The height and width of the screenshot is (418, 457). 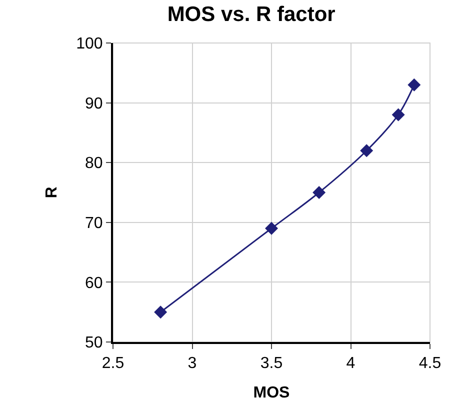 What do you see at coordinates (94, 343) in the screenshot?
I see `y-tick-label: 50` at bounding box center [94, 343].